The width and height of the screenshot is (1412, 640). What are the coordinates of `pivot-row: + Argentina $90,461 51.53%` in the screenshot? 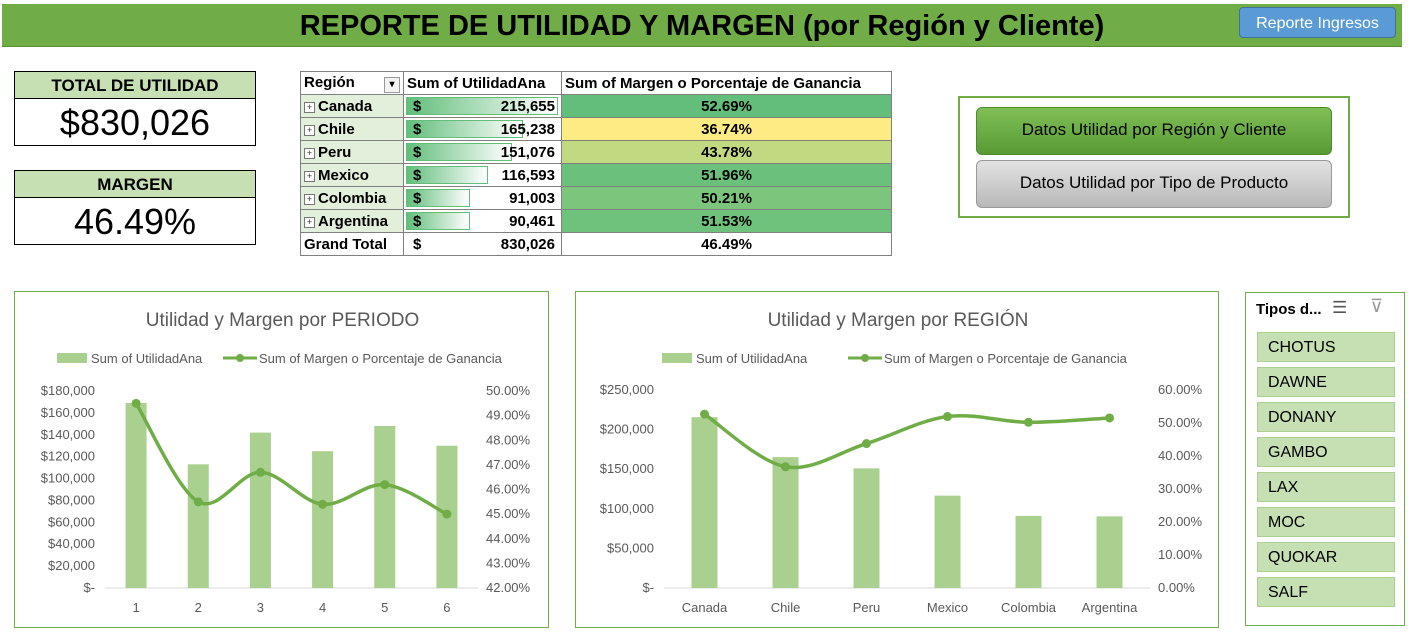 It's located at (596, 221).